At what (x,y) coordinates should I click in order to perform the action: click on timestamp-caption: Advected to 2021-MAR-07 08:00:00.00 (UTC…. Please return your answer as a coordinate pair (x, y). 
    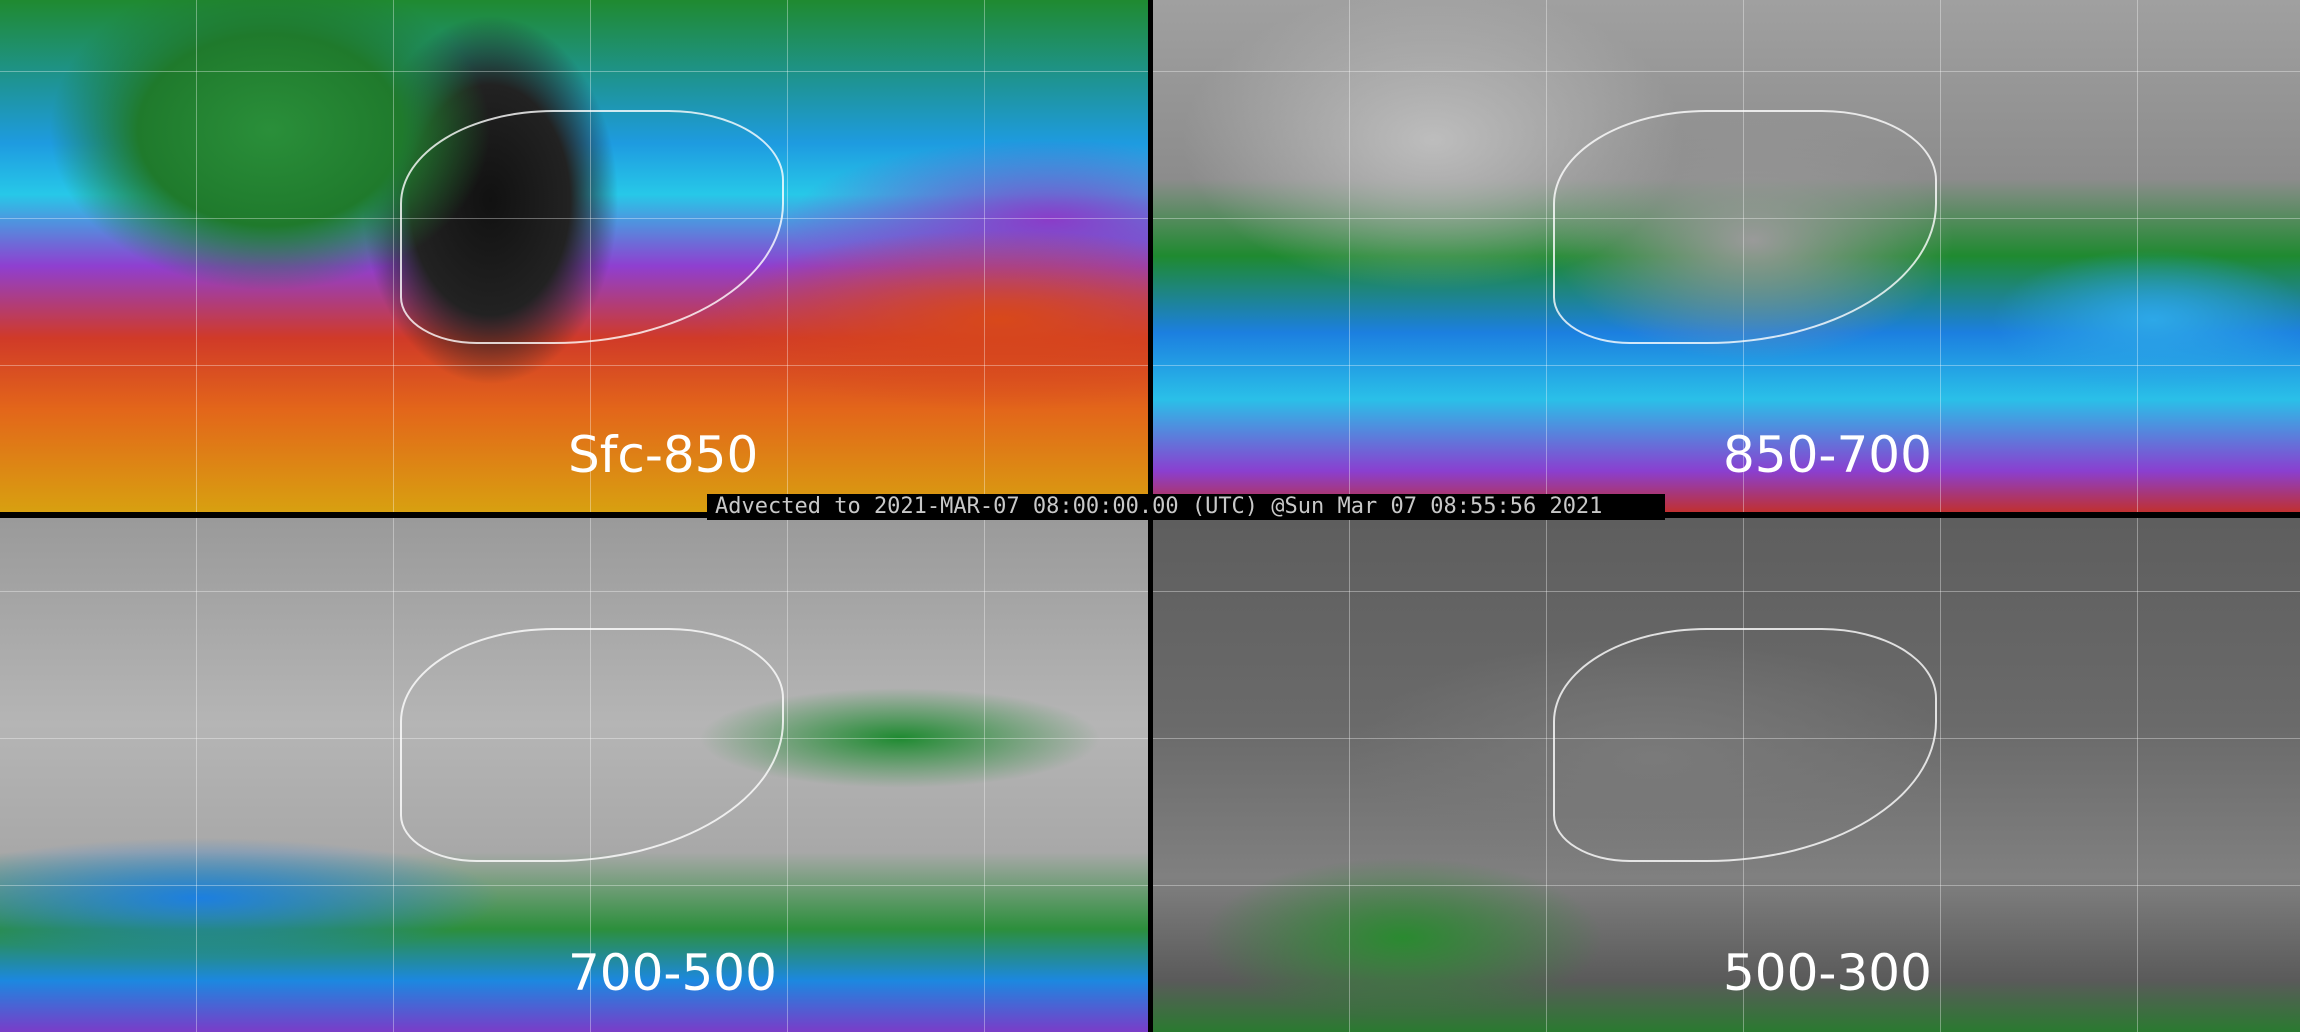
    Looking at the image, I should click on (1186, 507).